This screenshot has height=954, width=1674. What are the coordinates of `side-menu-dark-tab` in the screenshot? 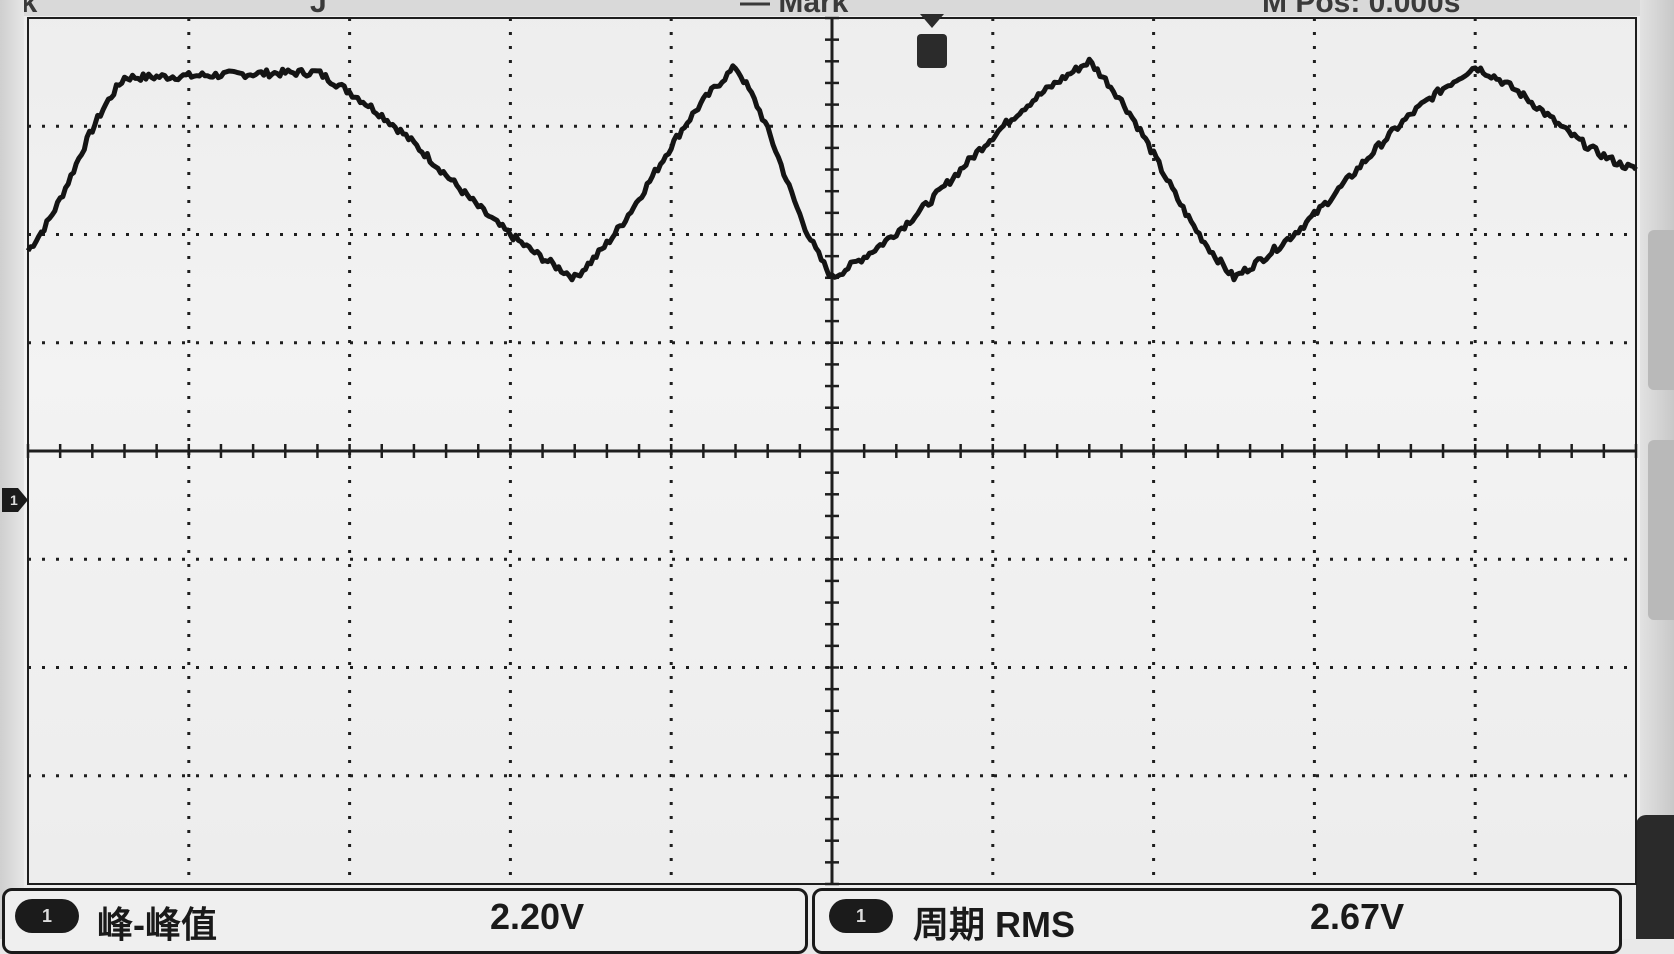 It's located at (1655, 877).